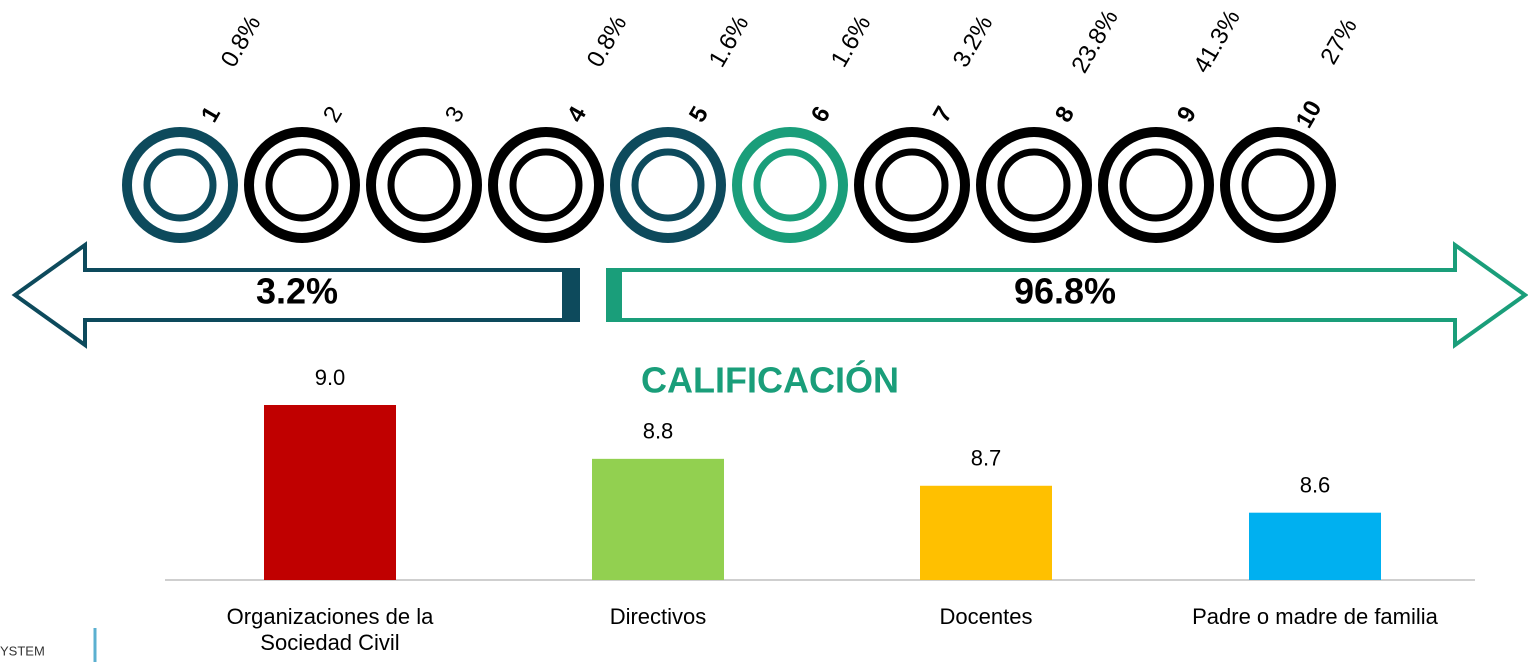  What do you see at coordinates (658, 616) in the screenshot?
I see `x-tick-label: Directivos` at bounding box center [658, 616].